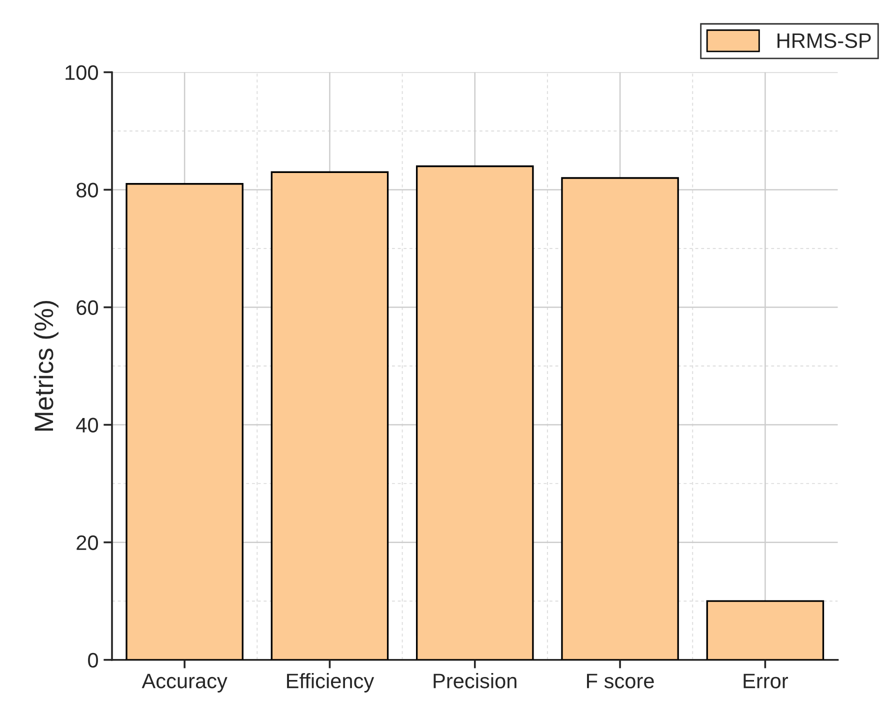  I want to click on x-tick-label: Accuracy, so click(185, 683).